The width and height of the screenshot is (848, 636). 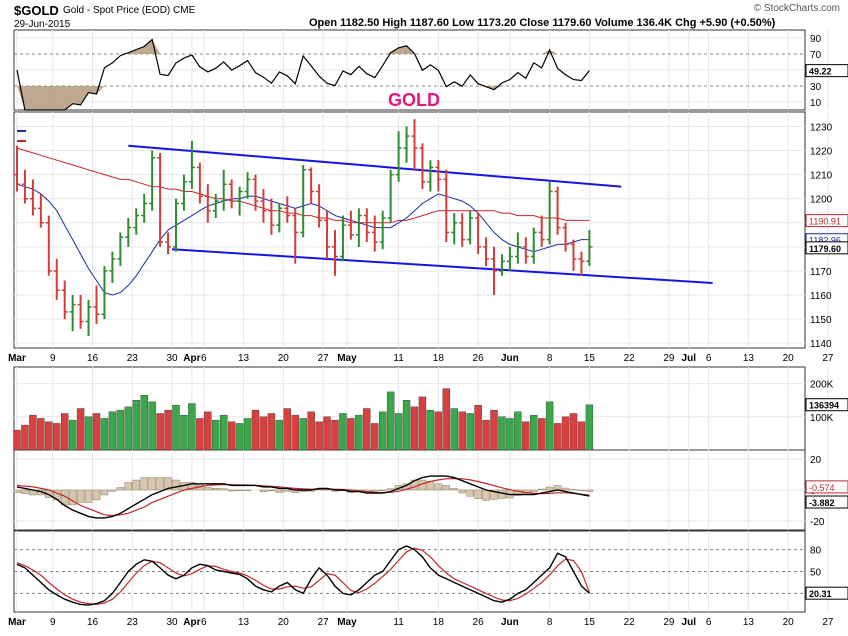 I want to click on macd-tag-box, so click(x=826, y=502).